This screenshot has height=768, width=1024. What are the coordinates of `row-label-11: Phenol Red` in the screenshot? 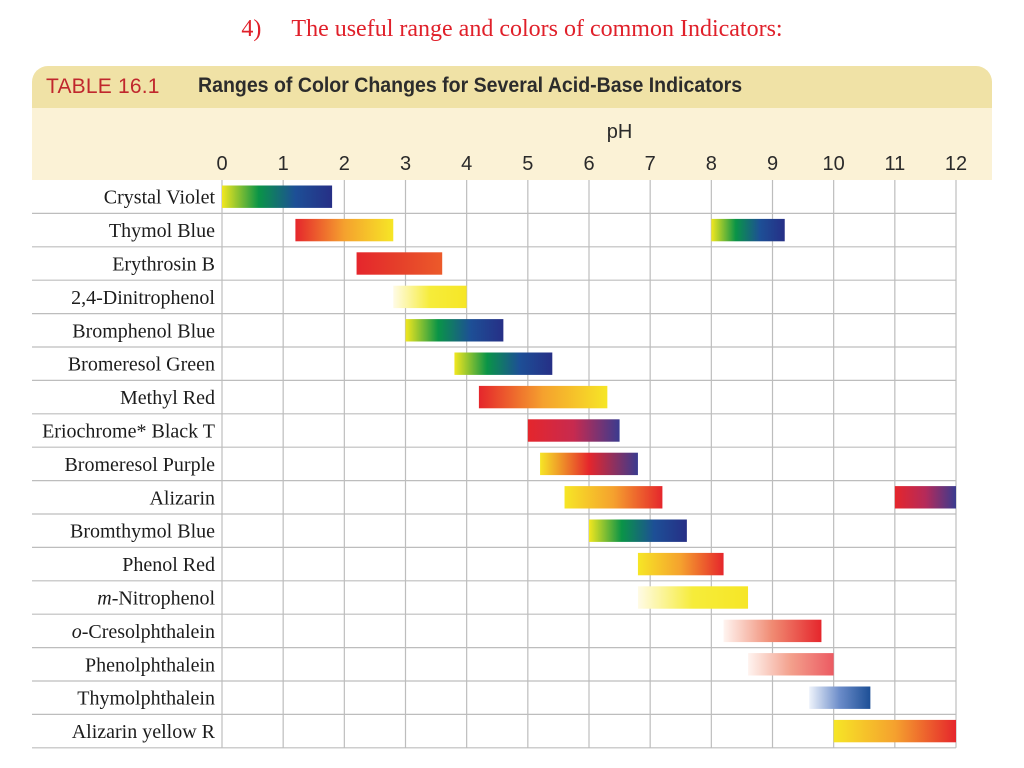 It's located at (168, 565).